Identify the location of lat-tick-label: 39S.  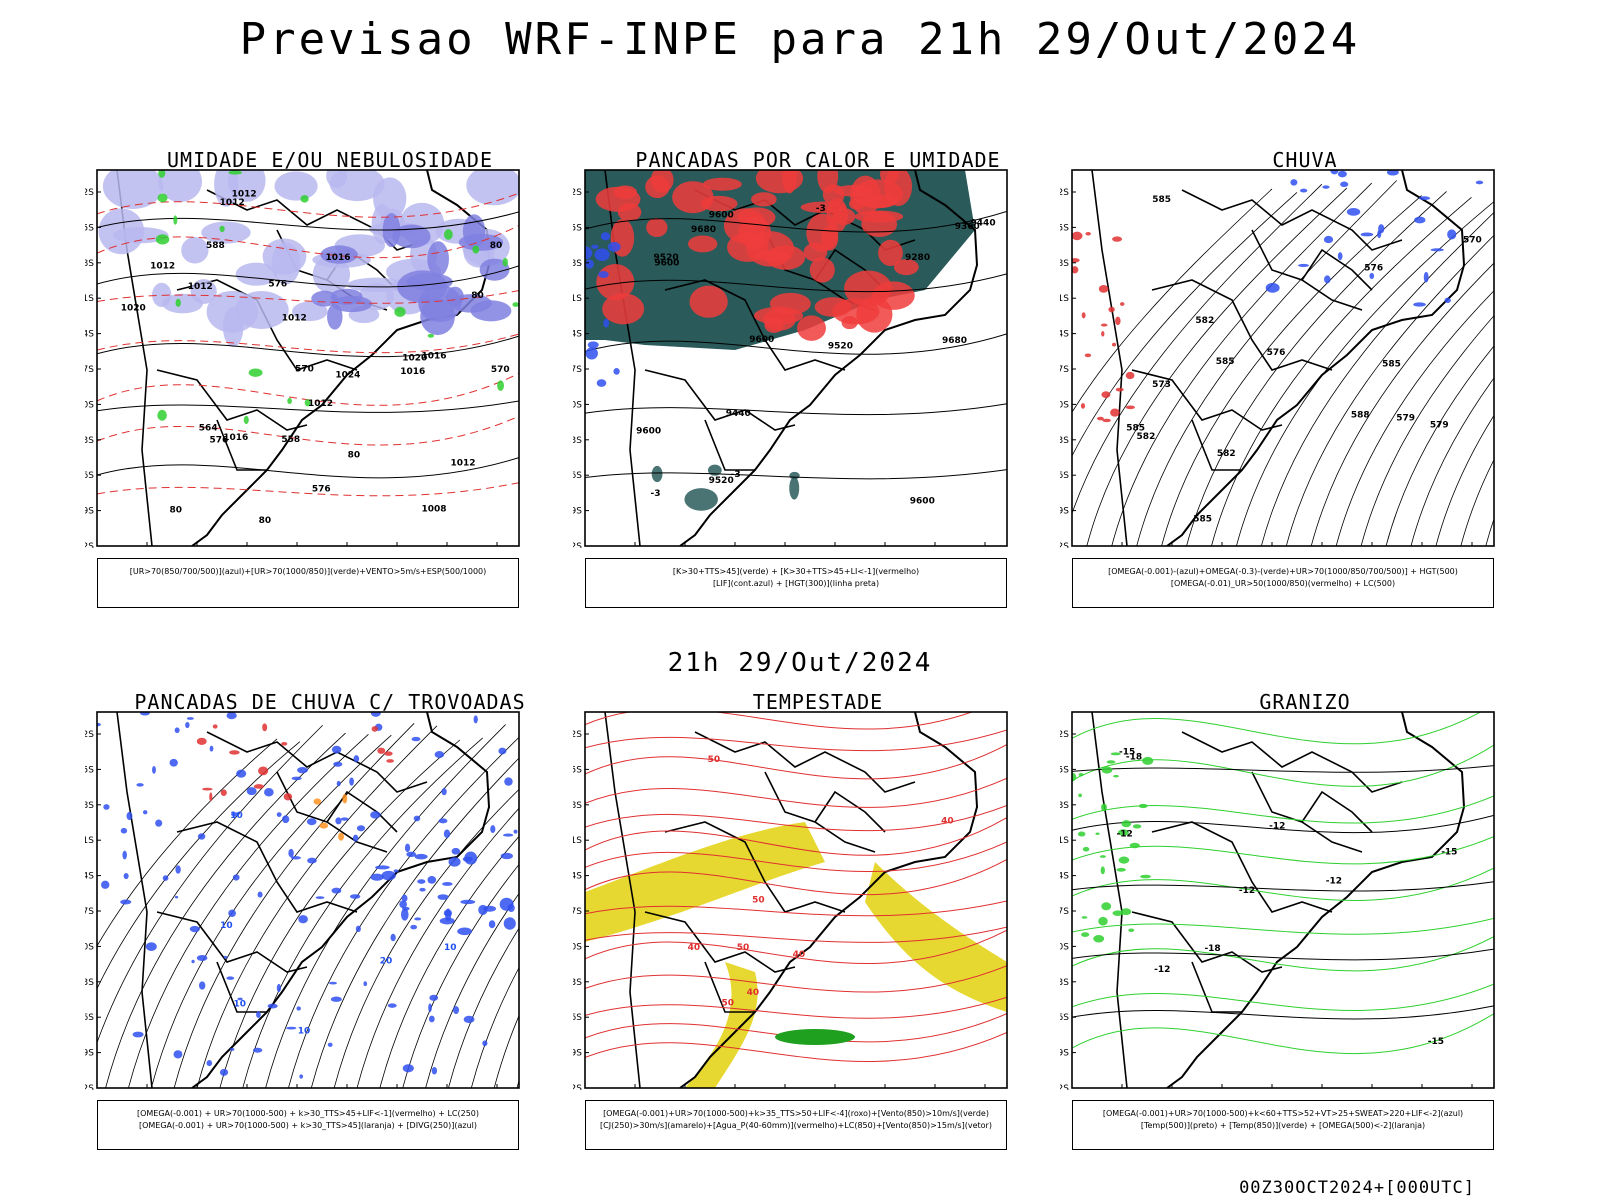
(577, 512).